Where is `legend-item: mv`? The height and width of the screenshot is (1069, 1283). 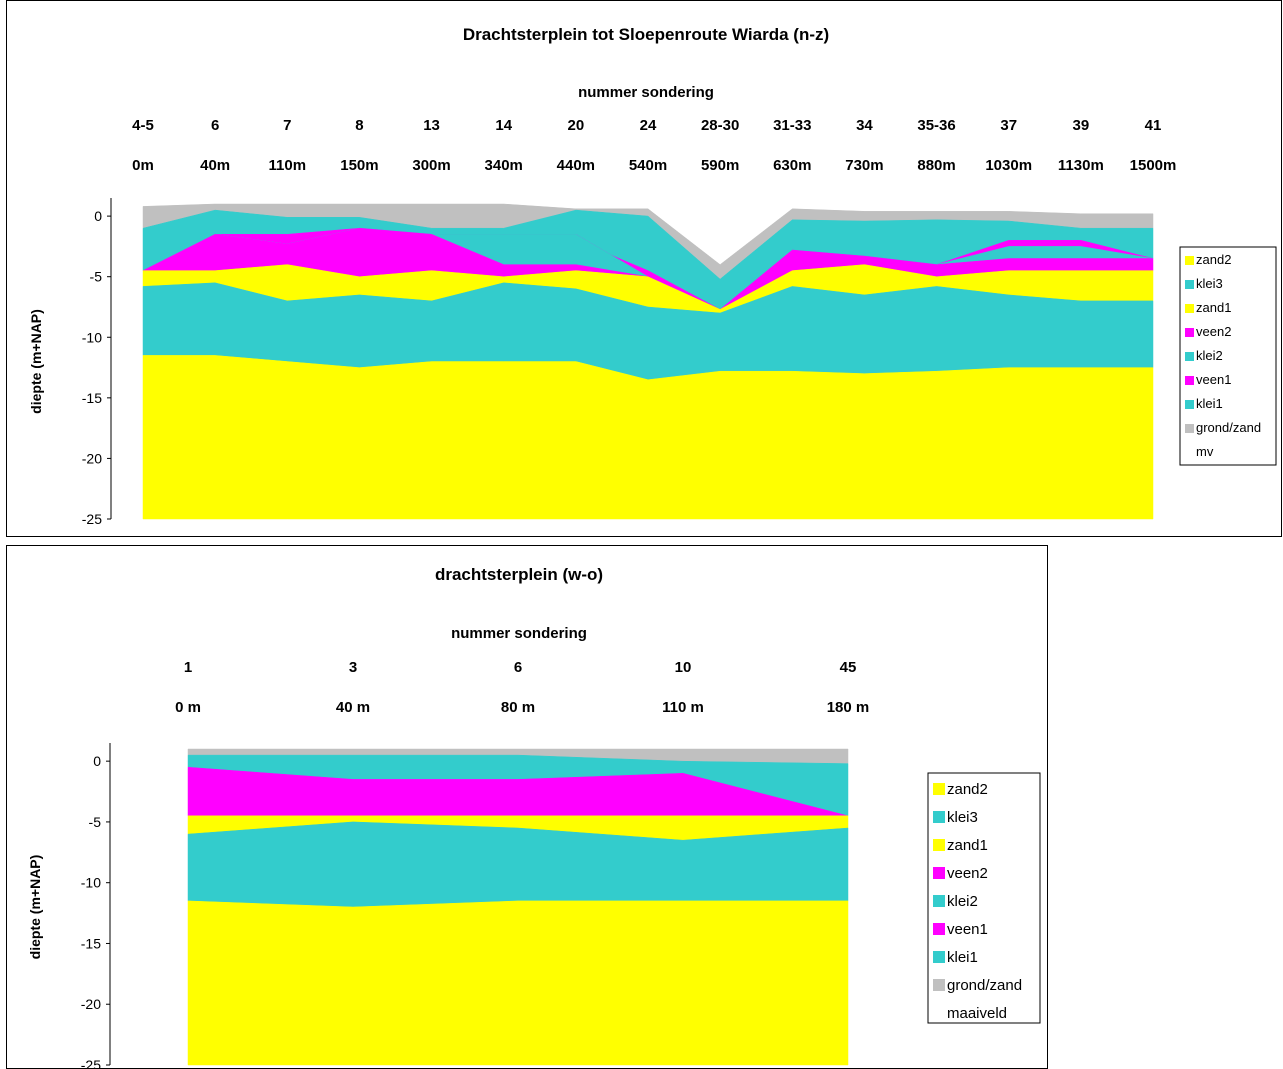 legend-item: mv is located at coordinates (1205, 451).